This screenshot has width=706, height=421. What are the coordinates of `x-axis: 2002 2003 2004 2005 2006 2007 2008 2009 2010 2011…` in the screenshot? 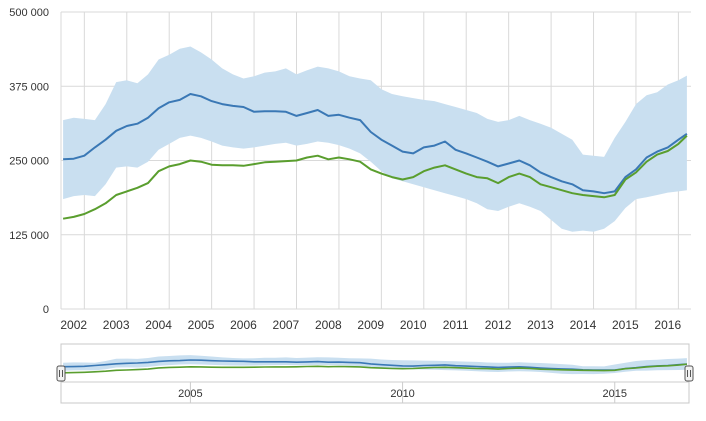 It's located at (370, 325).